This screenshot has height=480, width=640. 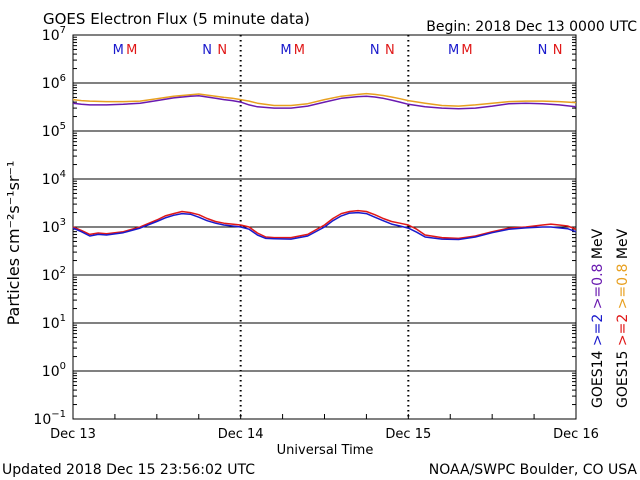 What do you see at coordinates (73, 434) in the screenshot?
I see `x-tick-label: Dec 13` at bounding box center [73, 434].